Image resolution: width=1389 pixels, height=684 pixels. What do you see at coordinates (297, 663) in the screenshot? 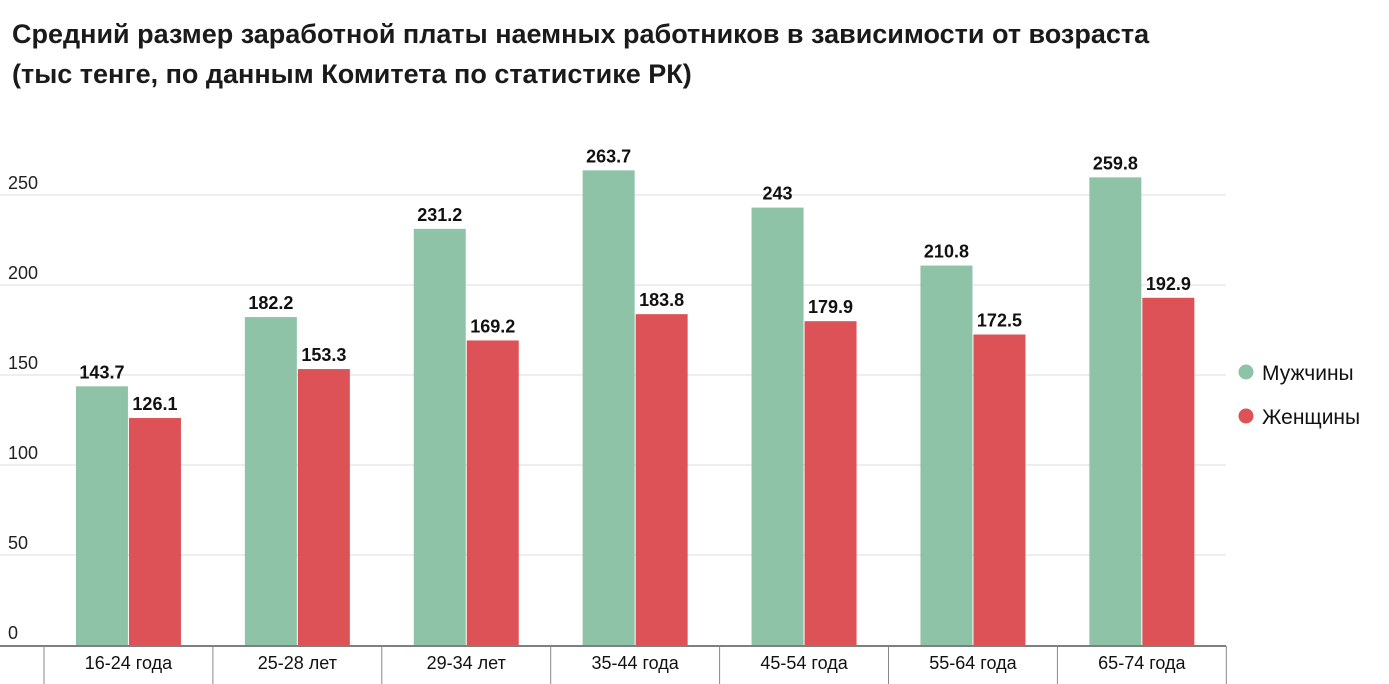
I see `x-category-label-1: 25-28 лет` at bounding box center [297, 663].